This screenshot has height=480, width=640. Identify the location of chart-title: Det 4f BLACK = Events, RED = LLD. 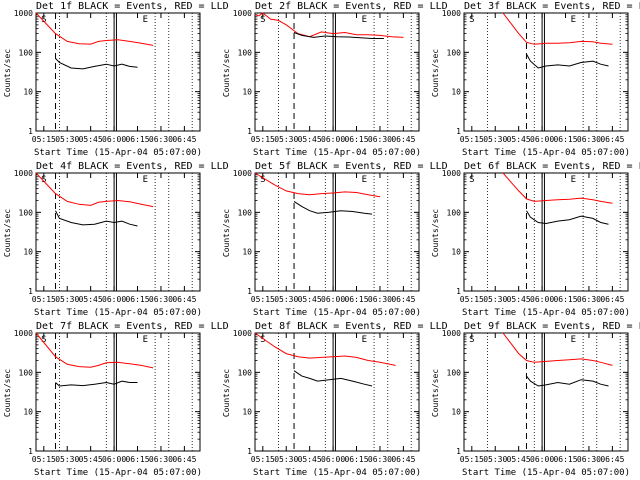
(132, 166).